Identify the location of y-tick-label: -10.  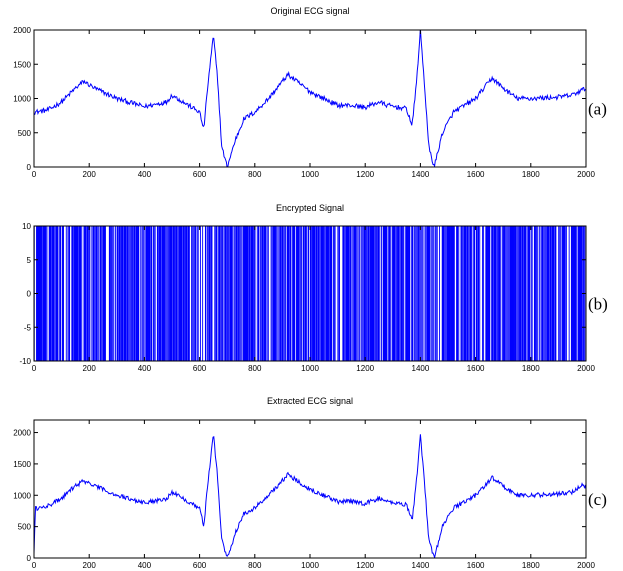
(25, 361).